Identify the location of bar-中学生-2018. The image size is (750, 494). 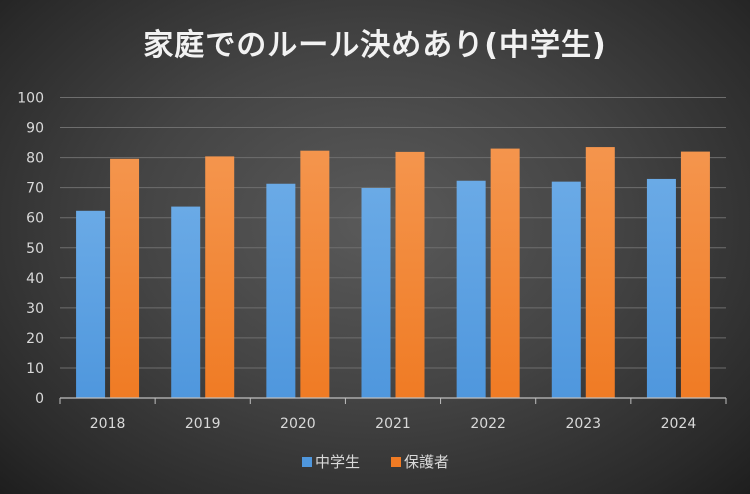
(91, 304).